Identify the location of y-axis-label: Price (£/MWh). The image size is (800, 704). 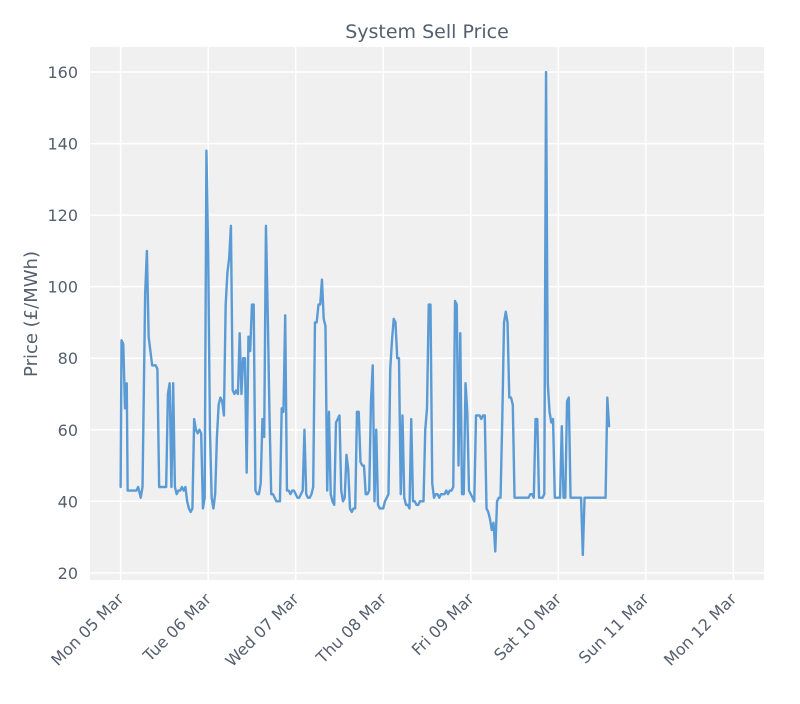
(31, 314).